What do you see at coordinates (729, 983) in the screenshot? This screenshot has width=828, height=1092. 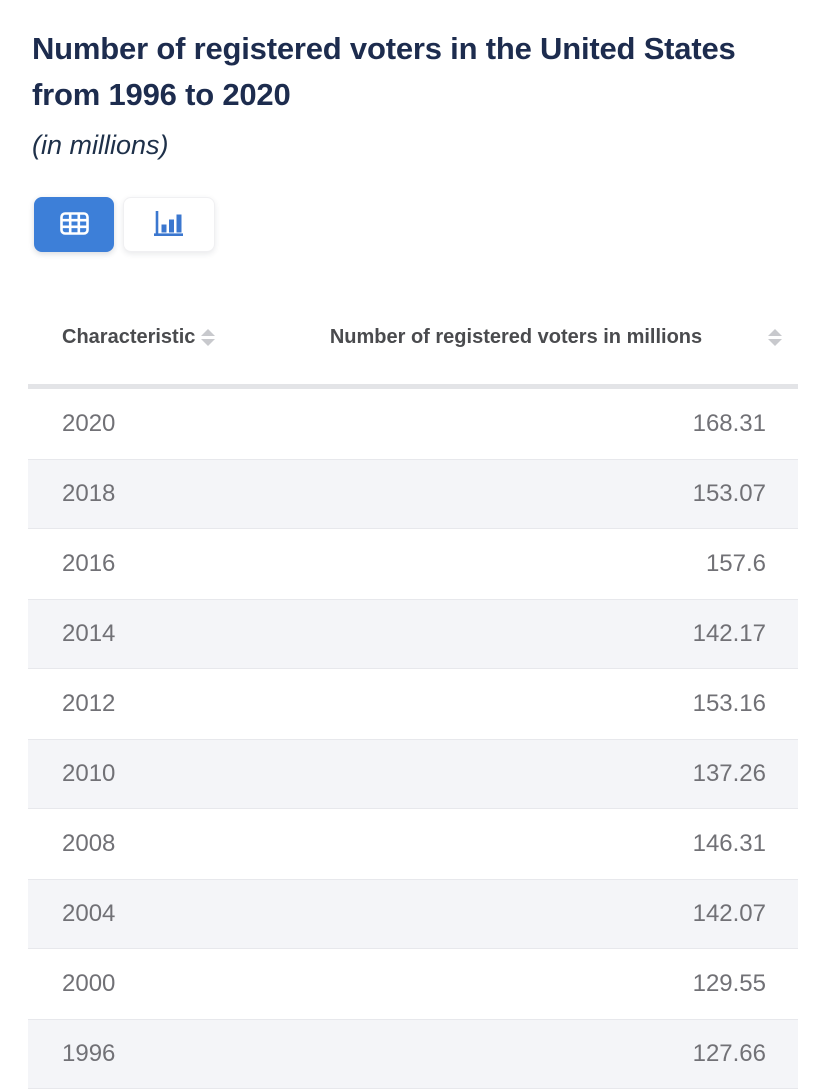 I see `row-value-cell: 129.55` at bounding box center [729, 983].